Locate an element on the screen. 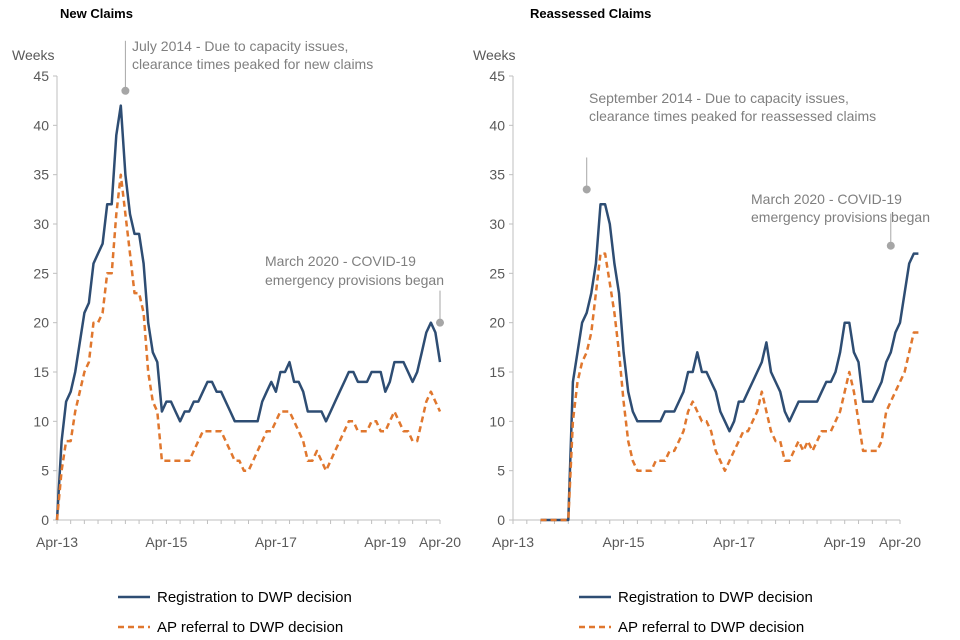 This screenshot has width=960, height=640. y-axis-label-new-claims: Weeks is located at coordinates (33, 55).